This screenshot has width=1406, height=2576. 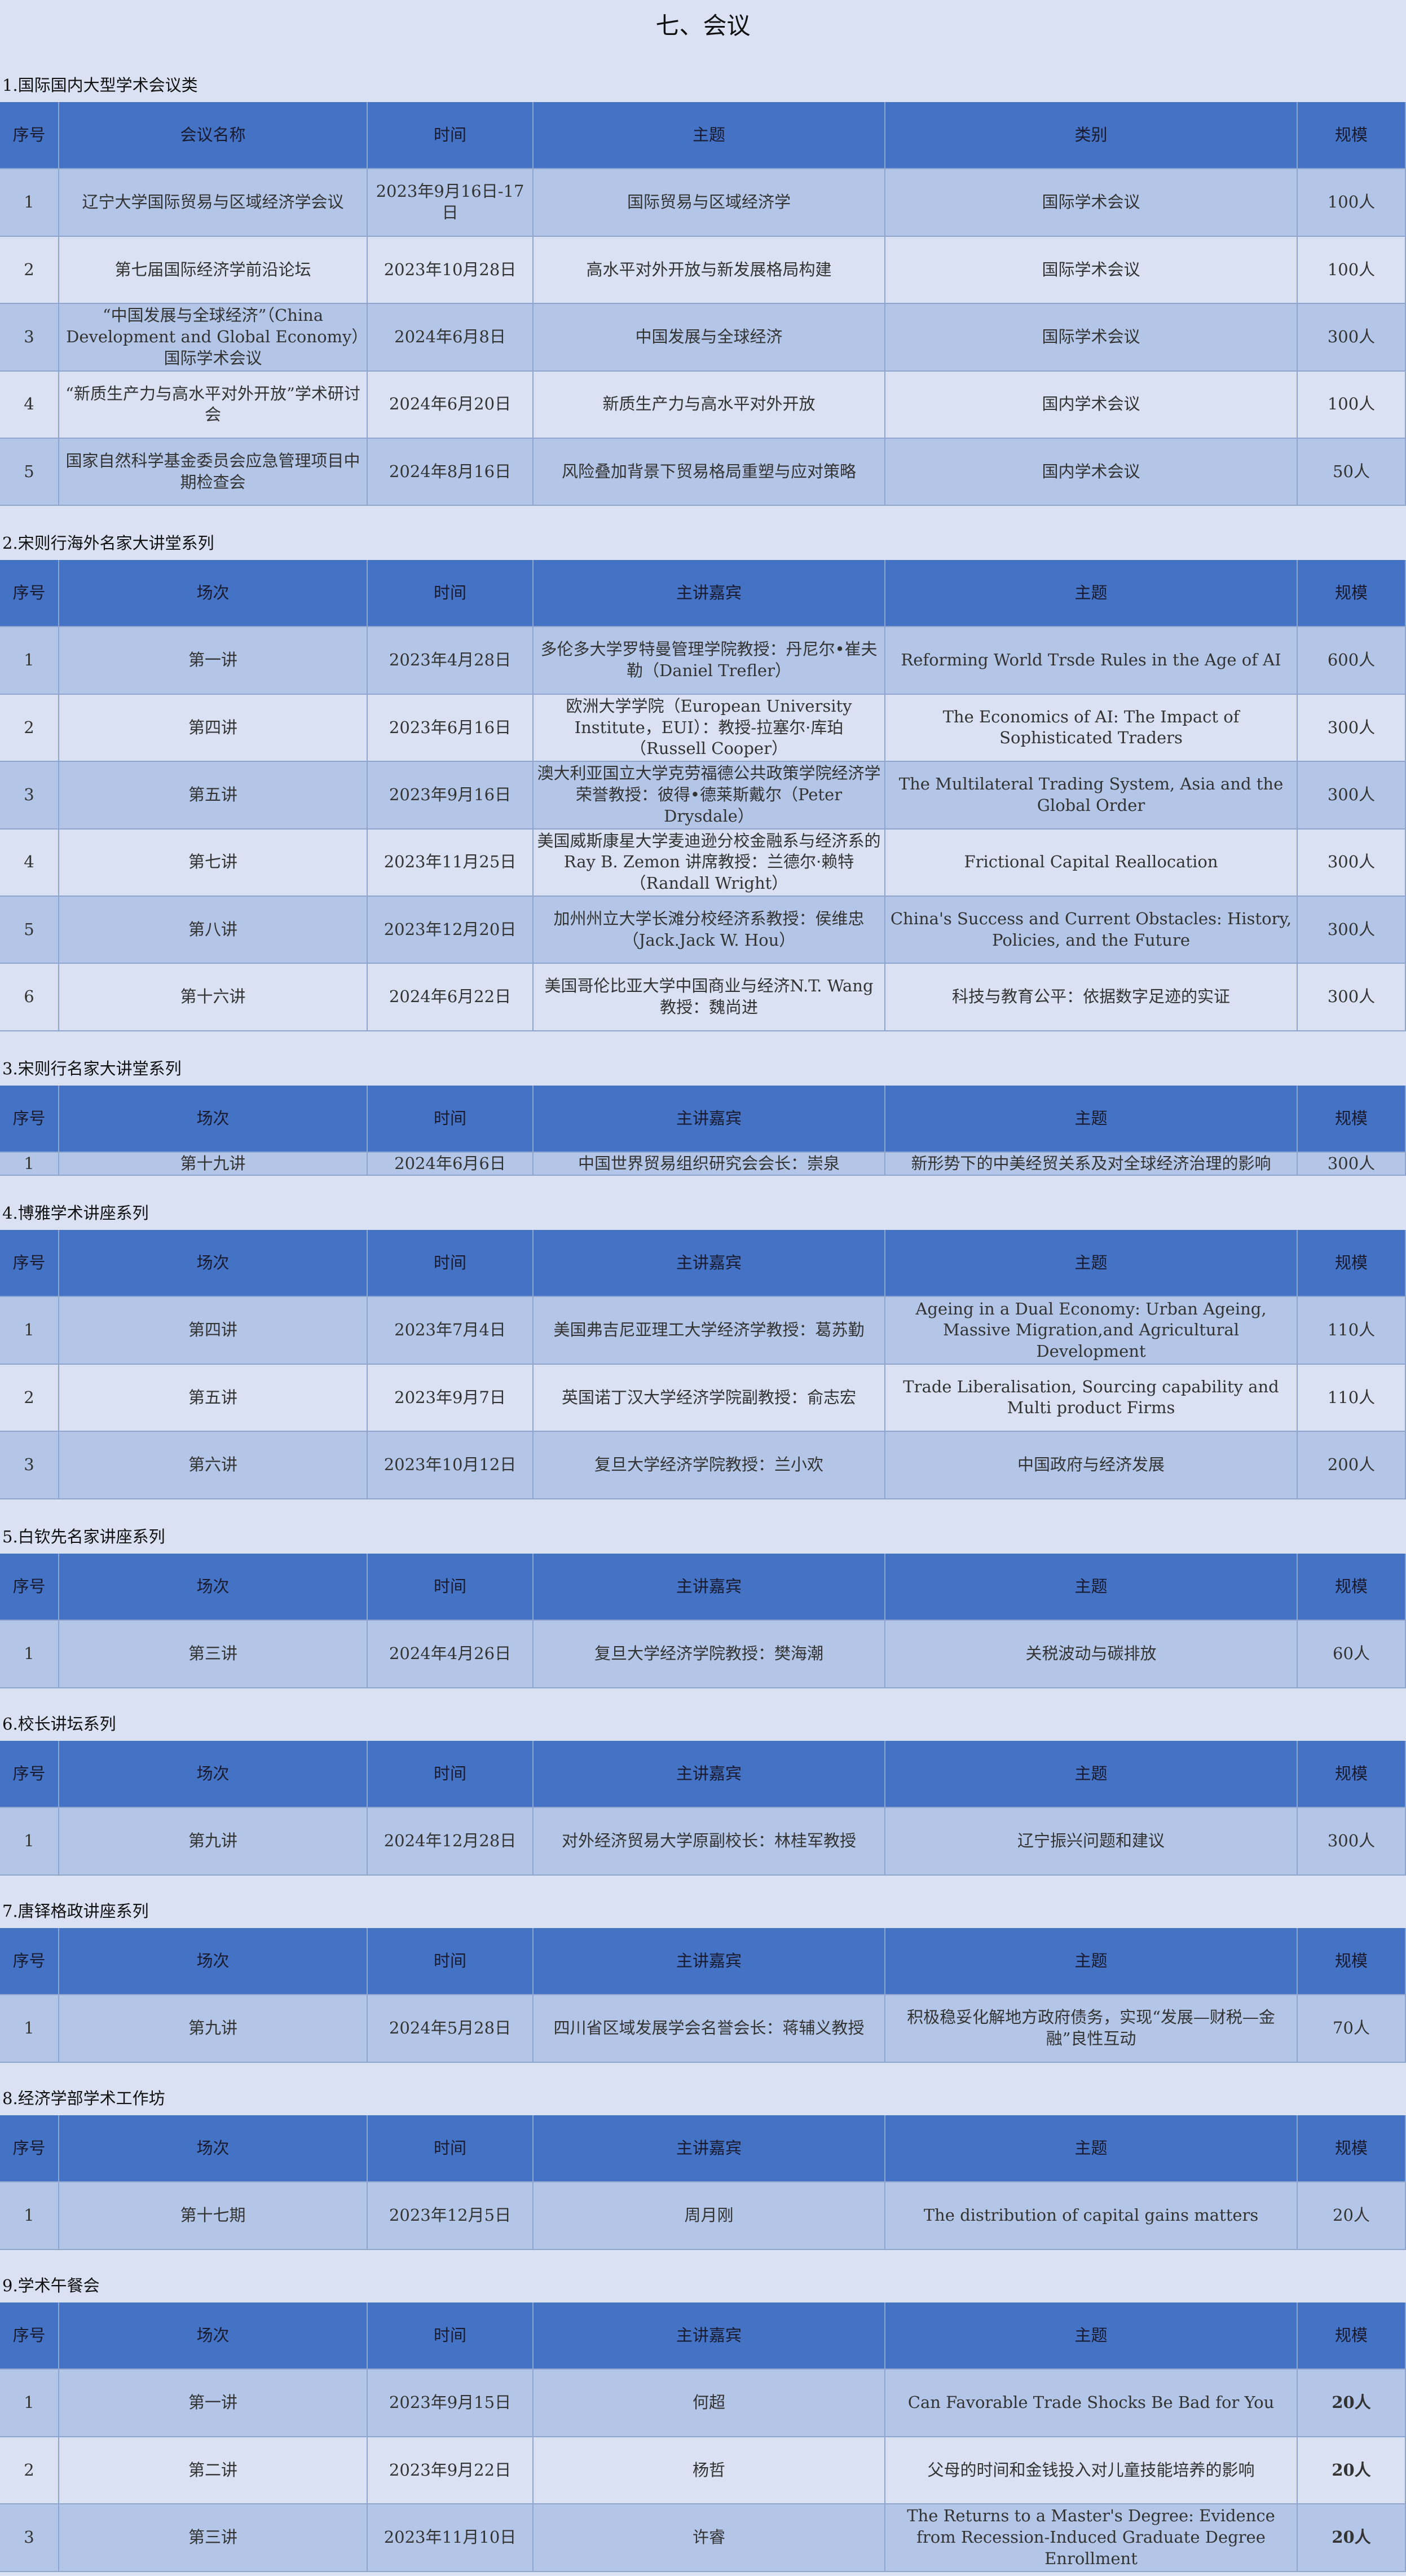 I want to click on table-cell: 关税波动与碳排放, so click(x=1091, y=1654).